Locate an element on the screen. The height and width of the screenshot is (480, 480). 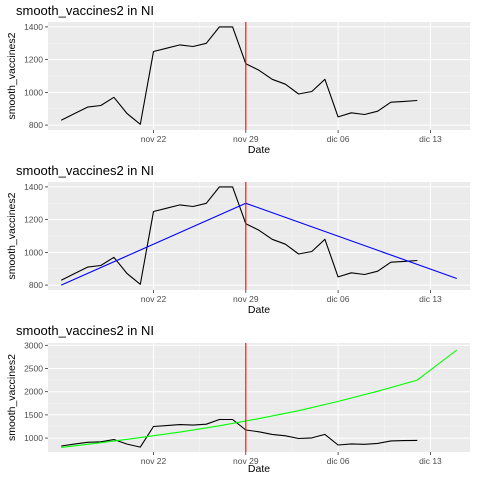
y-tick-label: 2000 is located at coordinates (33, 392).